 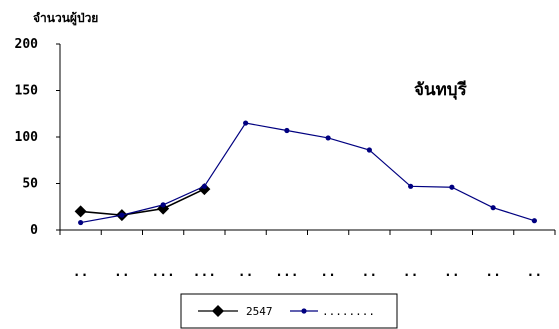 What do you see at coordinates (27, 44) in the screenshot?
I see `y-tick-label-4: 200` at bounding box center [27, 44].